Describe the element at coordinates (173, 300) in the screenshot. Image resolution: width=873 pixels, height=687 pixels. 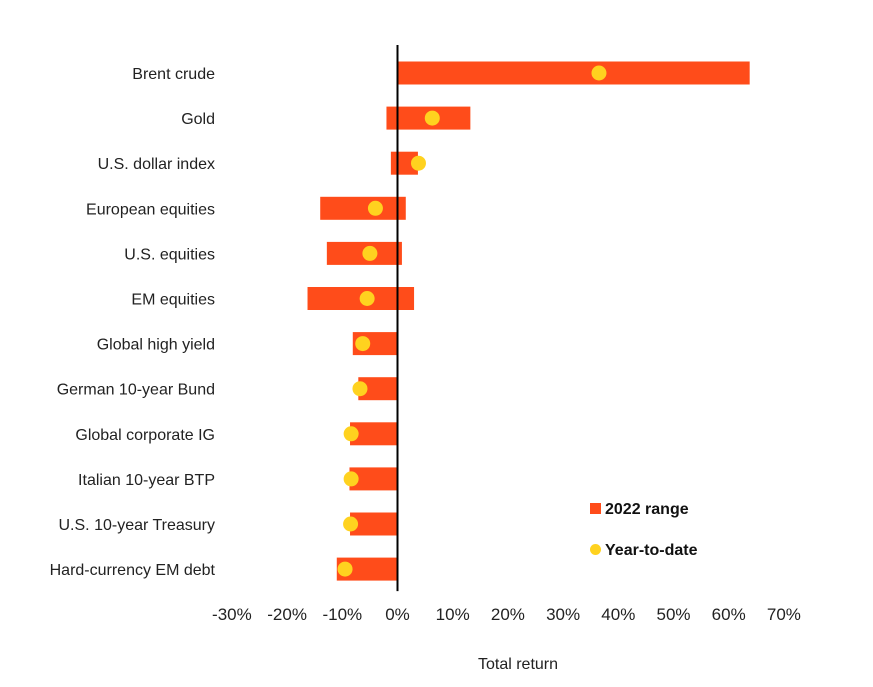
I see `category-label: EM equities` at that location.